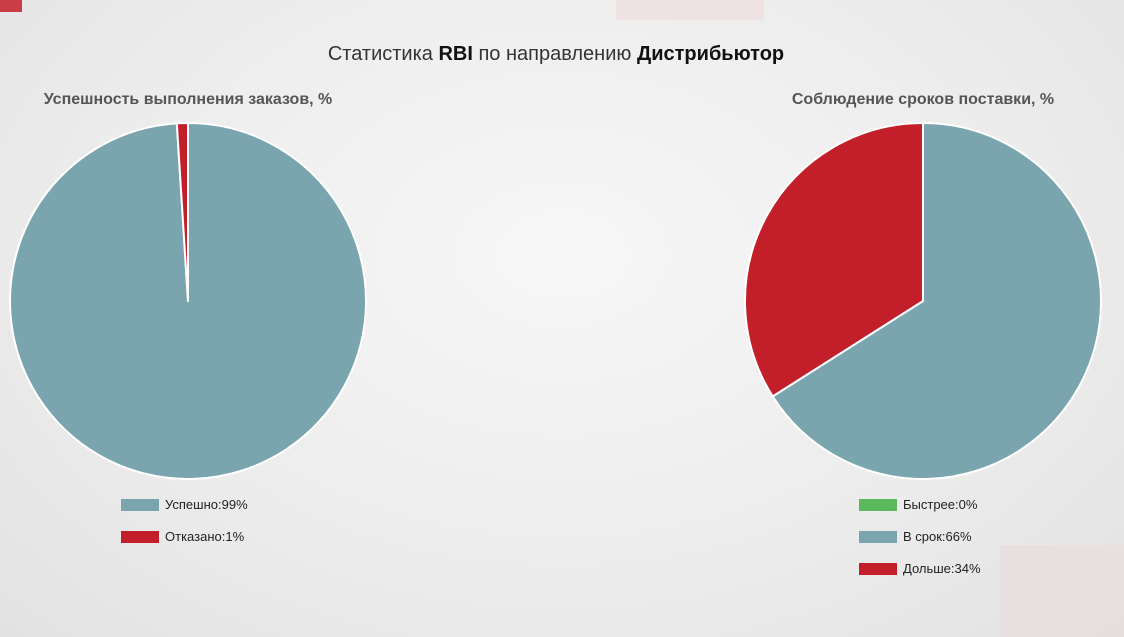 Image resolution: width=1124 pixels, height=637 pixels. Describe the element at coordinates (937, 536) in the screenshot. I see `legend-label-on-time: В срок:66%` at that location.